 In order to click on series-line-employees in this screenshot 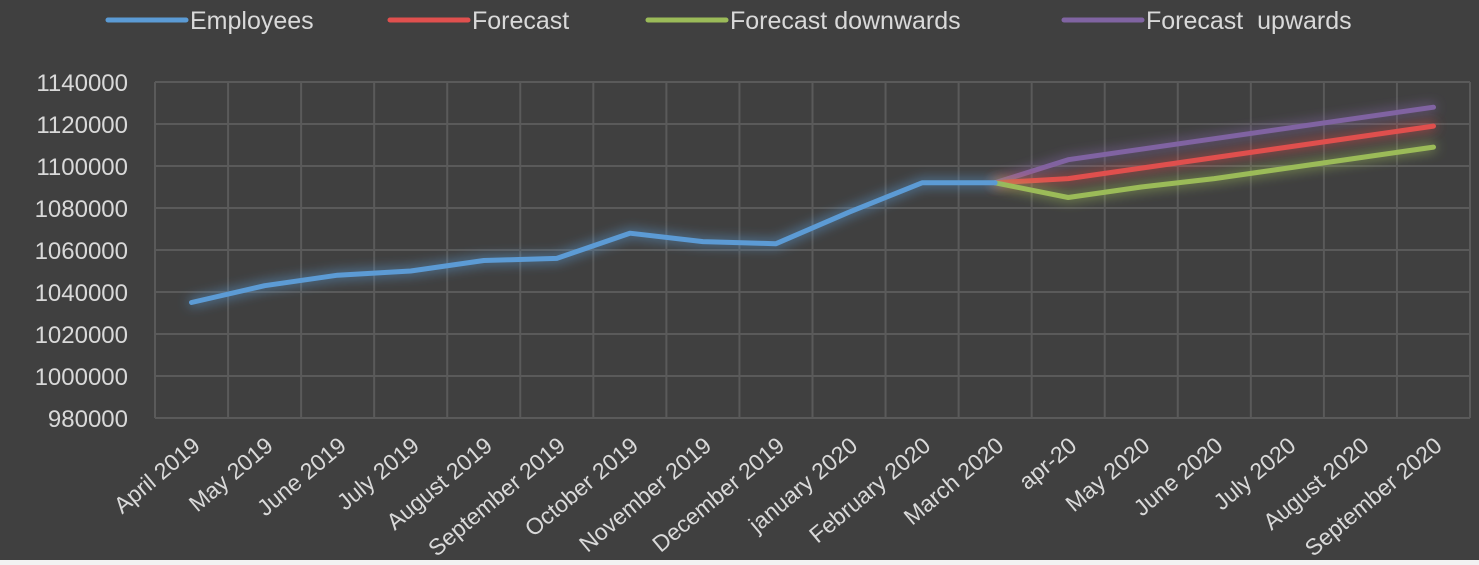, I will do `click(593, 242)`.